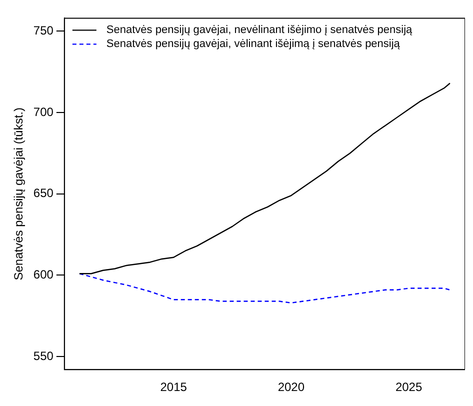  Describe the element at coordinates (260, 30) in the screenshot. I see `legend-label: Senatvės pensijų gavėjai, nevėlinant išėjimo į senatvės pensiją` at that location.